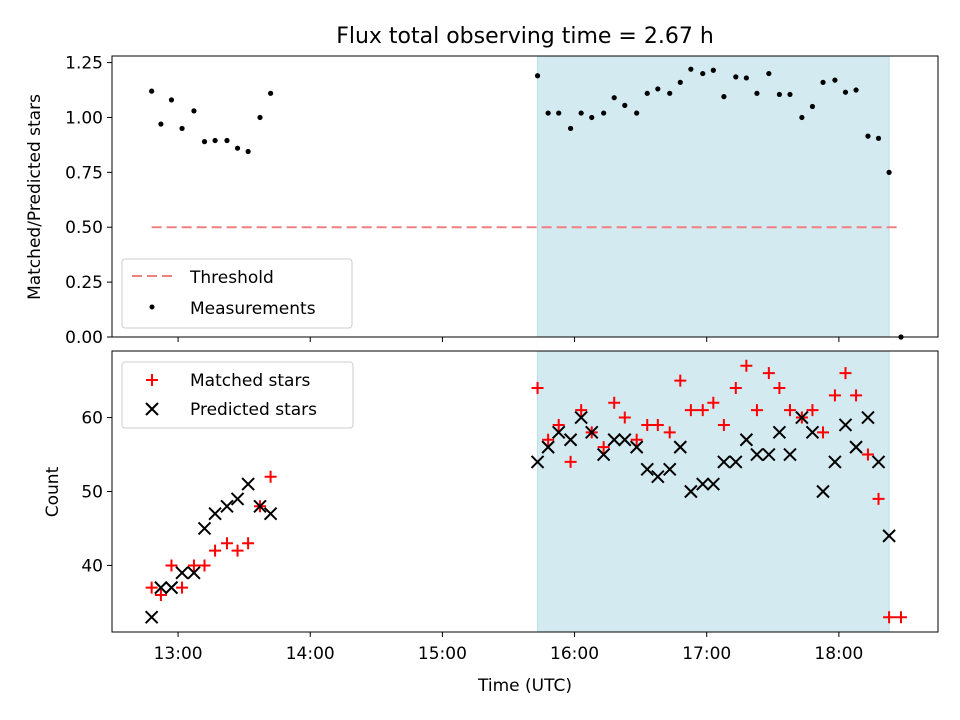 The height and width of the screenshot is (720, 960). What do you see at coordinates (442, 654) in the screenshot?
I see `x-tick-label: 15:00` at bounding box center [442, 654].